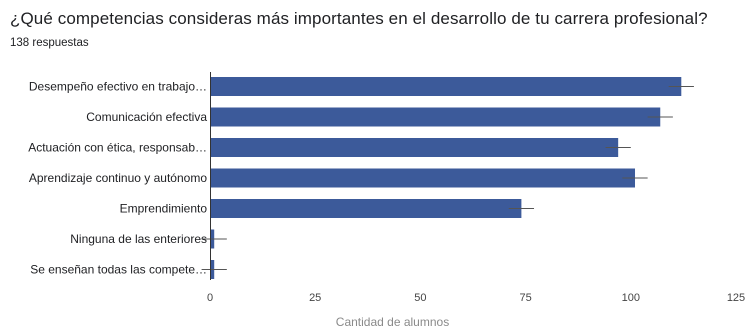 This screenshot has height=331, width=748. What do you see at coordinates (49, 43) in the screenshot?
I see `response-count: 138 respuestas` at bounding box center [49, 43].